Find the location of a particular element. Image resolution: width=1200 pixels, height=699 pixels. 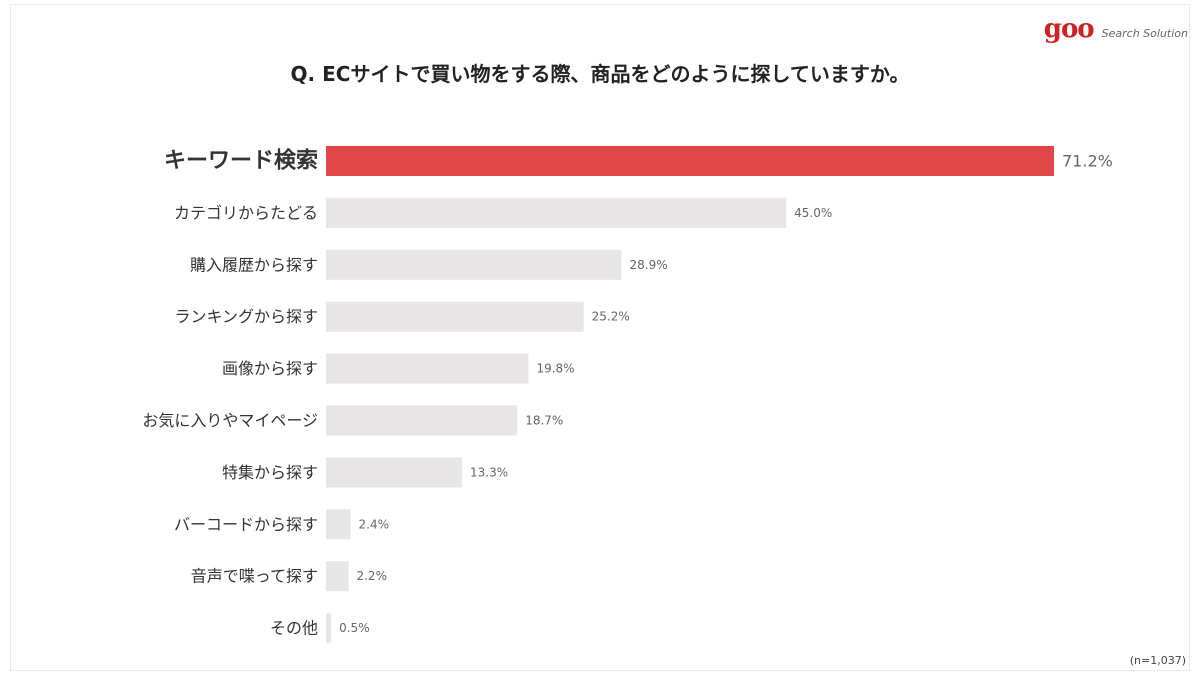

value-label: 25.2% is located at coordinates (611, 317).